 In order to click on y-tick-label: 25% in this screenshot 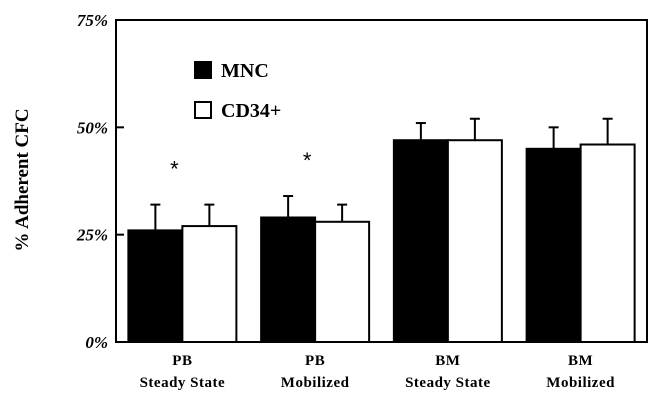, I will do `click(92, 235)`.